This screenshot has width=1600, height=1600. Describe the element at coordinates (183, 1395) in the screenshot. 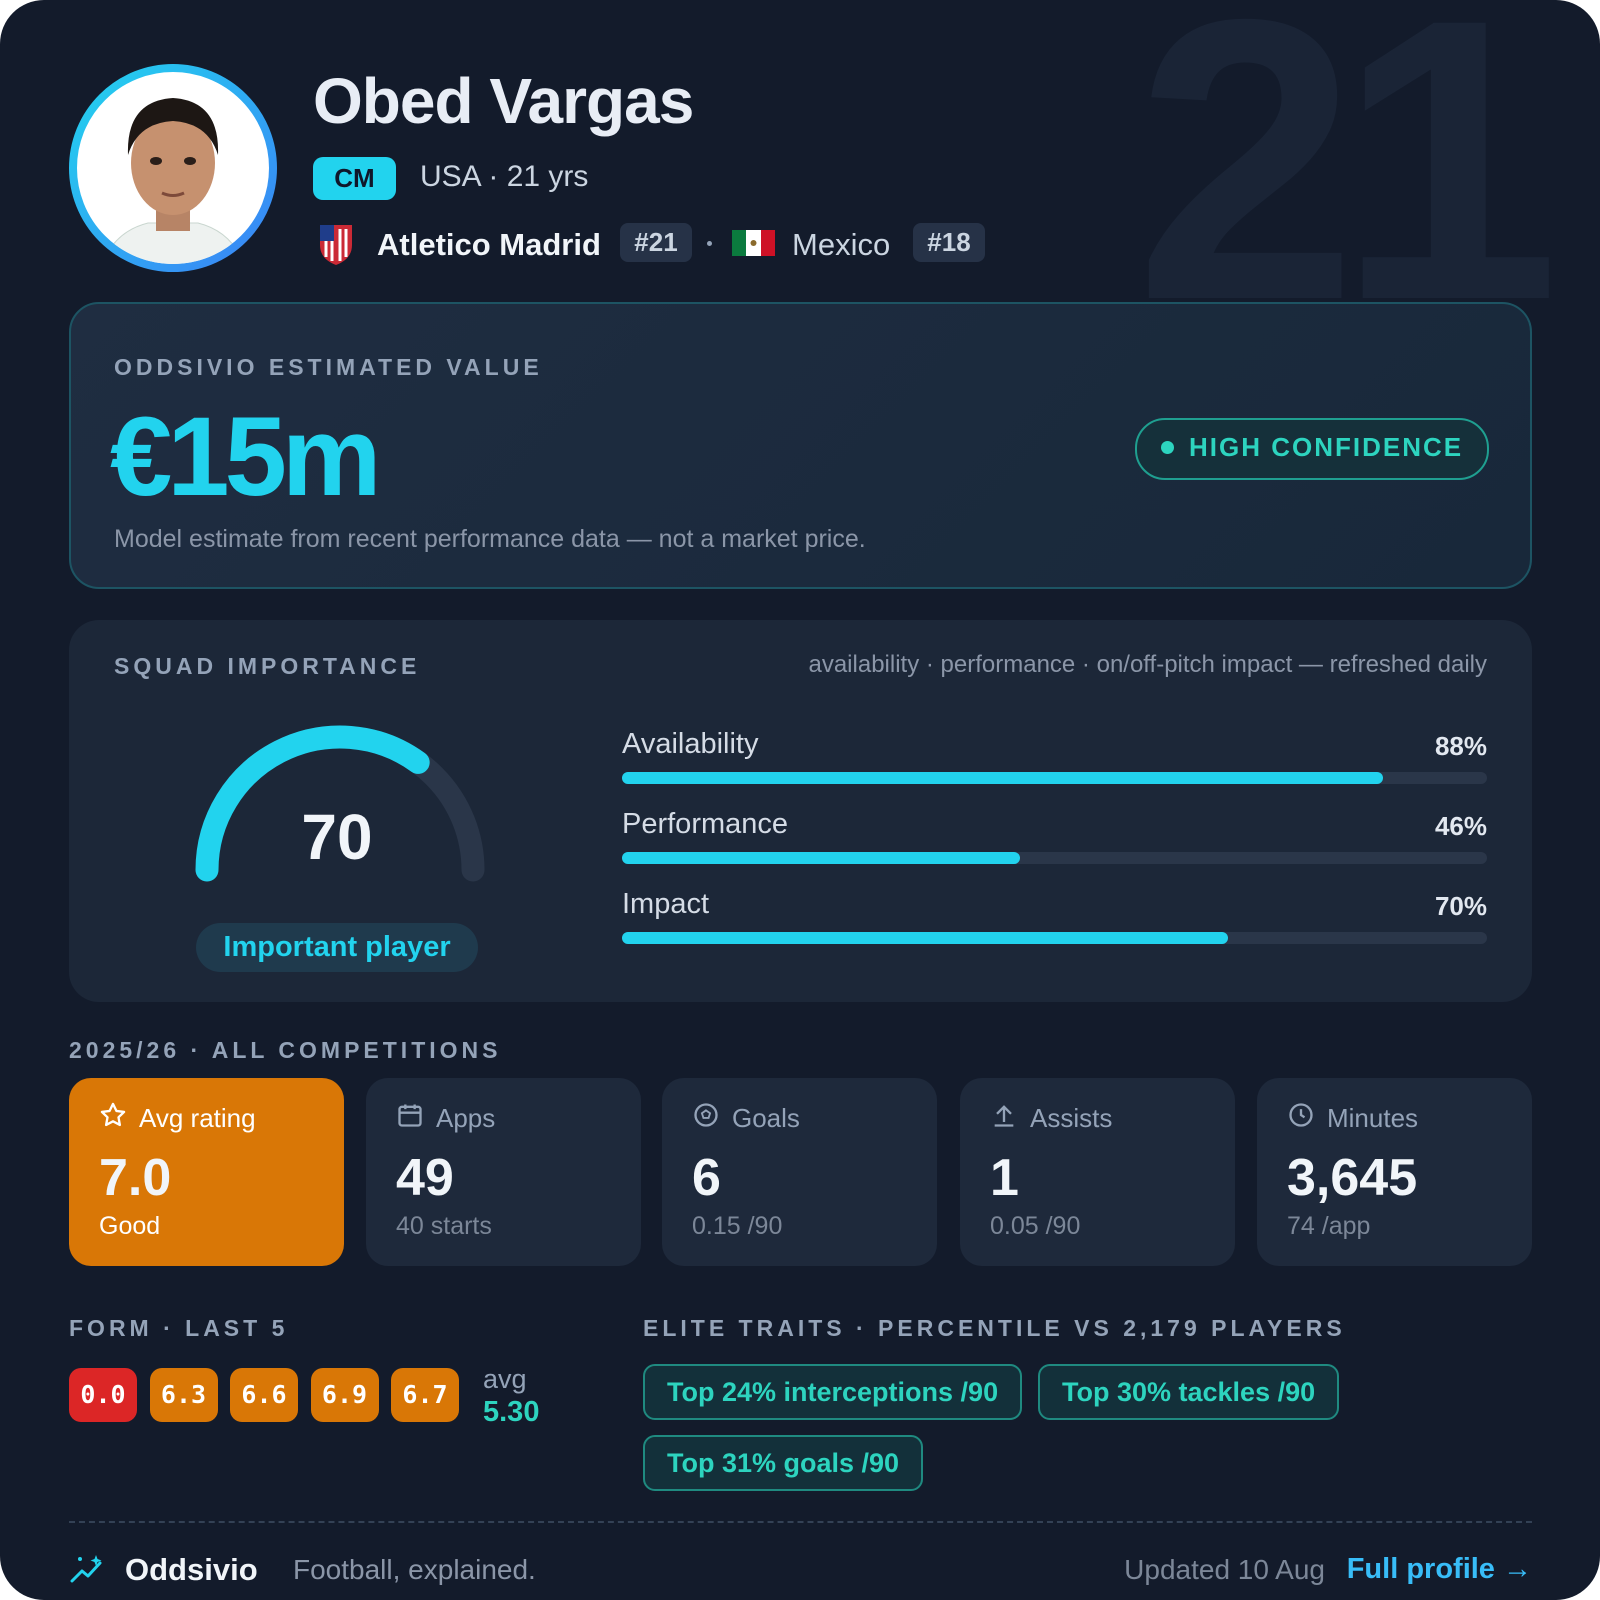

I see `form-chip: 6.3` at that location.